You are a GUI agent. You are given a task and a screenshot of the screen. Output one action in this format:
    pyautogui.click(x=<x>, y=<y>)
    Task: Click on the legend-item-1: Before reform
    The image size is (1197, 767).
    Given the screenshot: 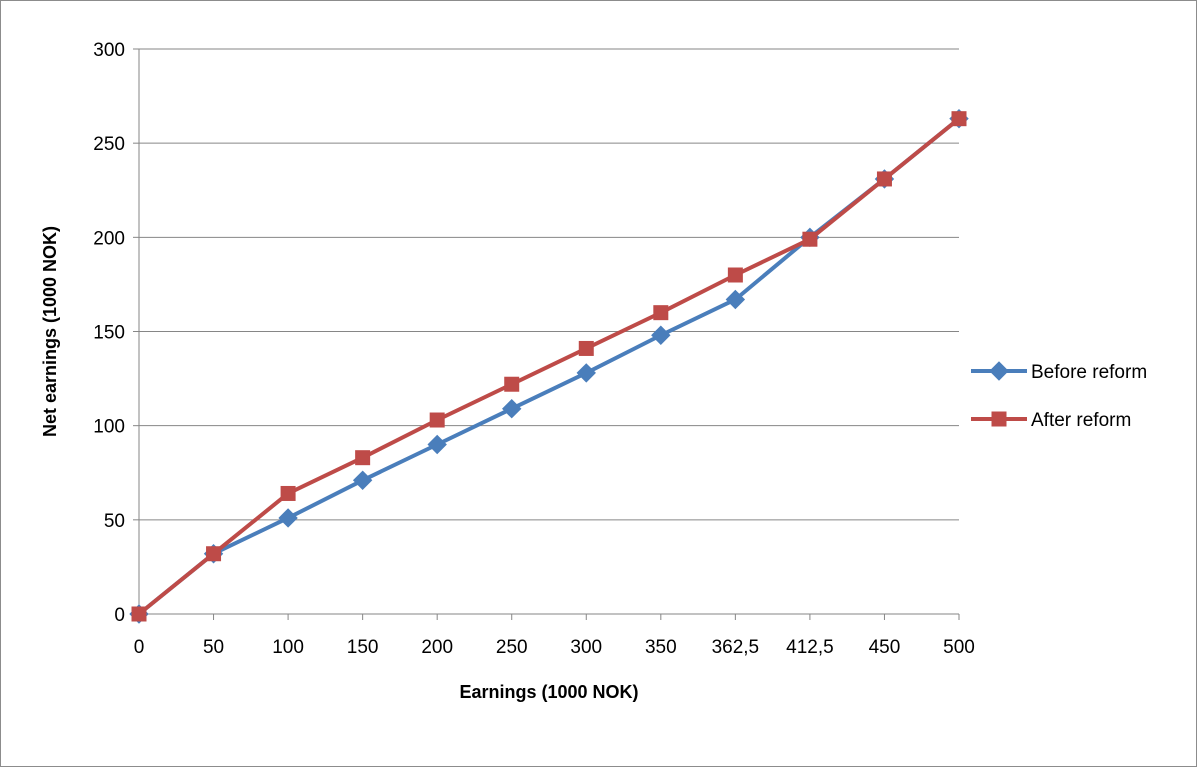 What is the action you would take?
    pyautogui.click(x=1059, y=372)
    